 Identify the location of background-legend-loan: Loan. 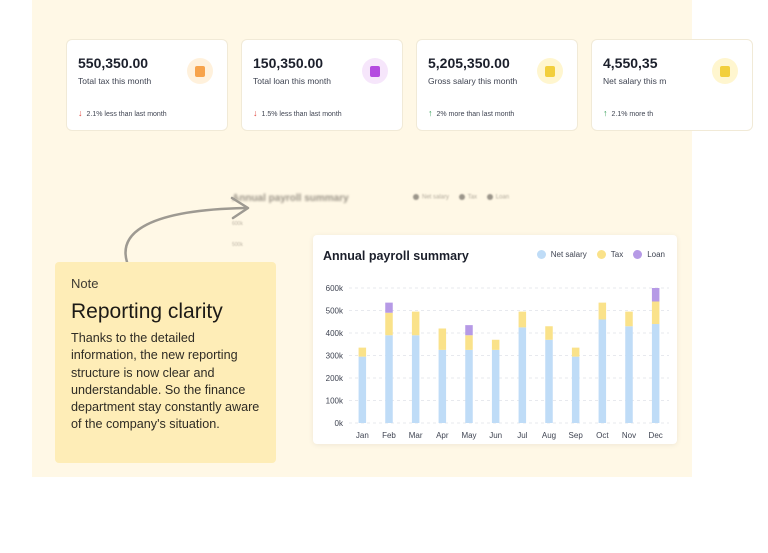
(502, 197).